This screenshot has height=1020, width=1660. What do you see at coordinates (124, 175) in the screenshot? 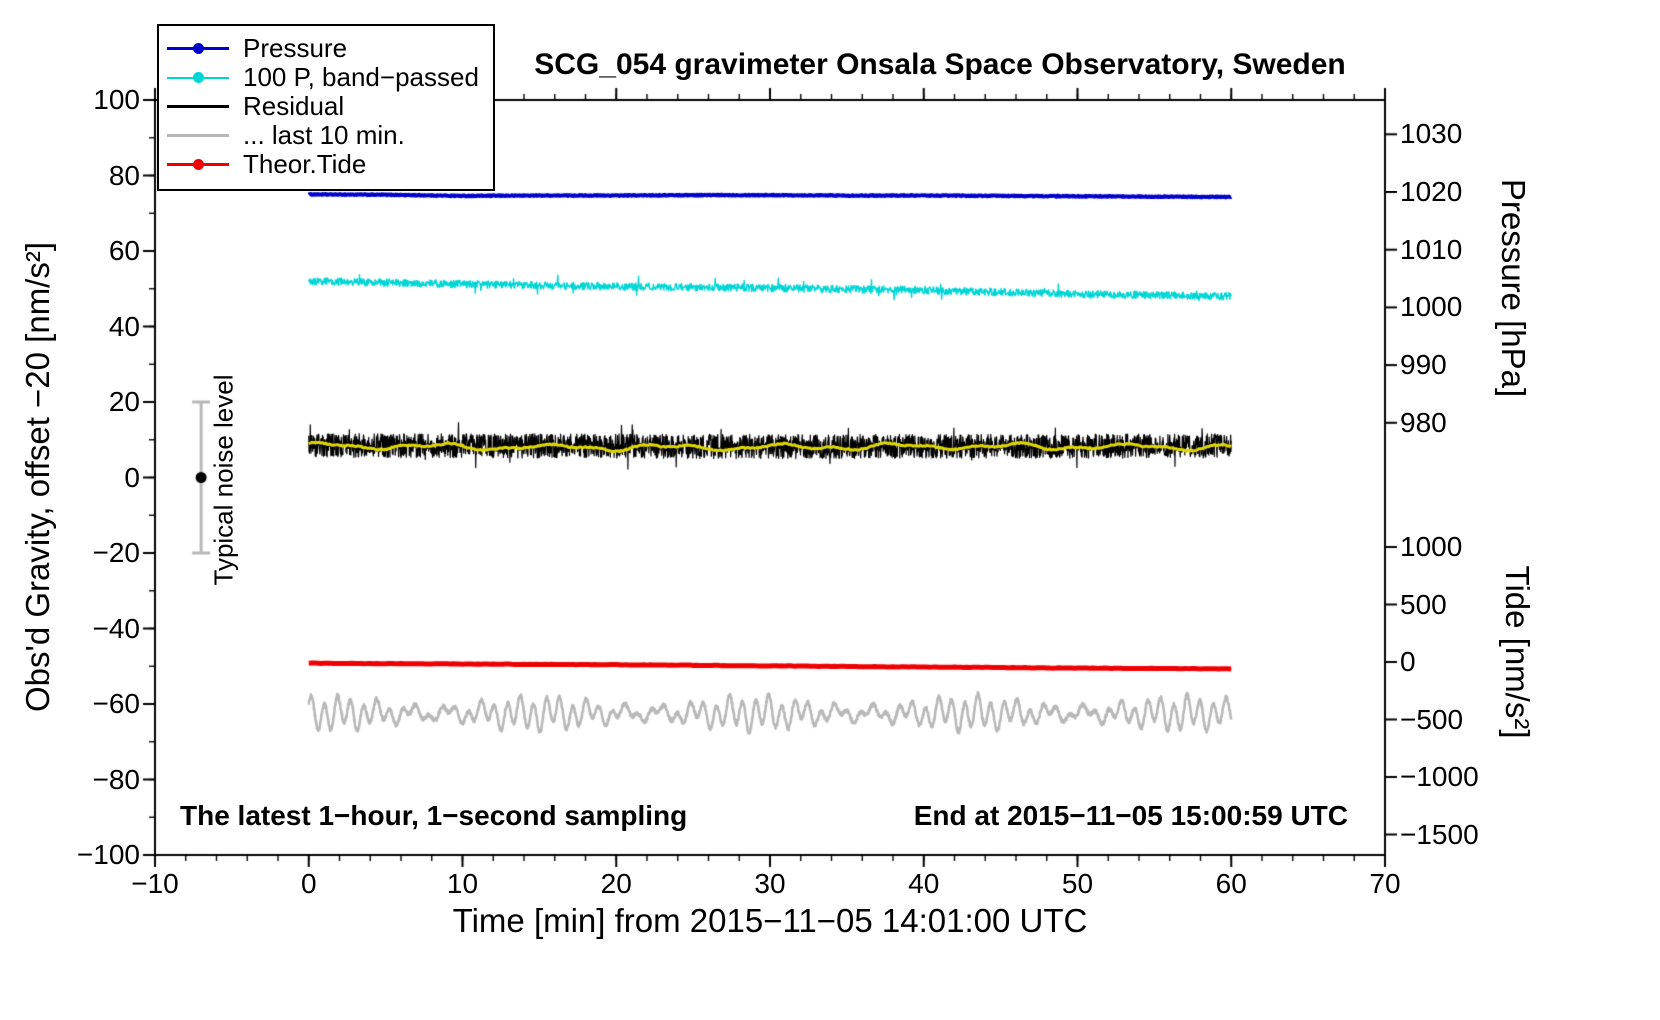
I see `y-left-tick-label: 80` at bounding box center [124, 175].